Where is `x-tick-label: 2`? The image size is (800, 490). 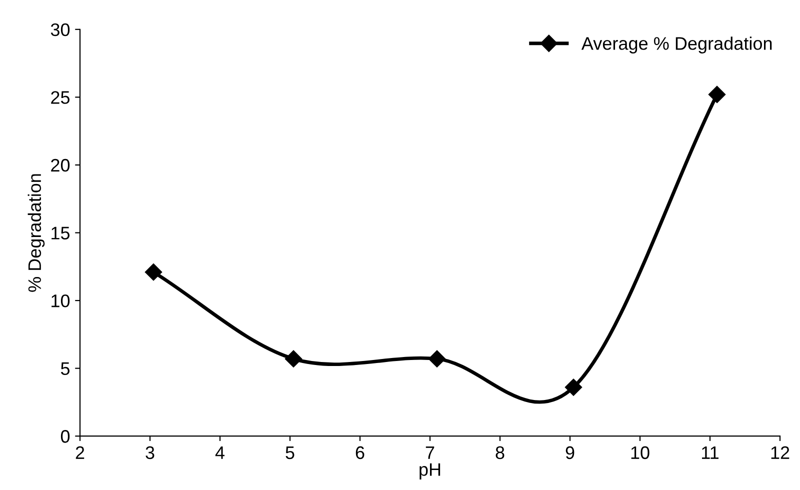 x-tick-label: 2 is located at coordinates (80, 452).